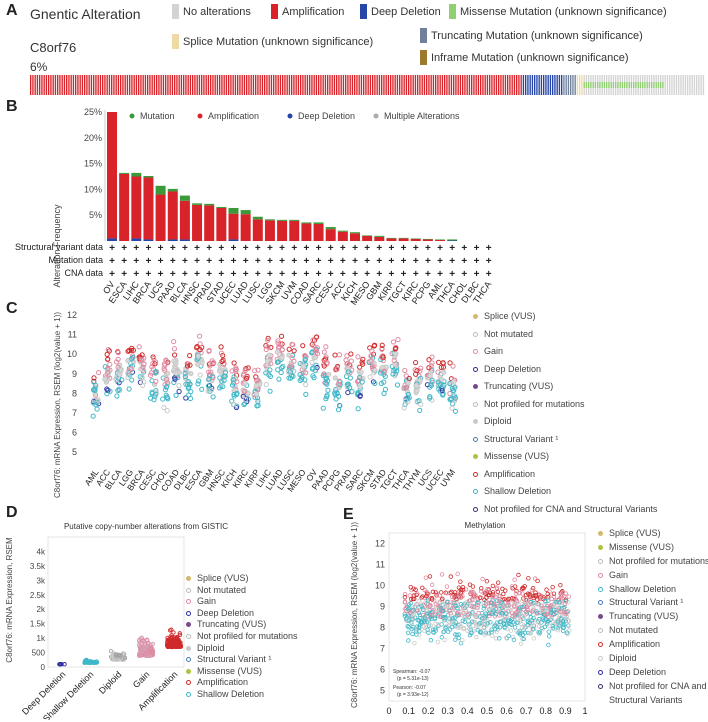 The width and height of the screenshot is (708, 722). Describe the element at coordinates (318, 223) in the screenshot. I see `bar-mutation` at that location.